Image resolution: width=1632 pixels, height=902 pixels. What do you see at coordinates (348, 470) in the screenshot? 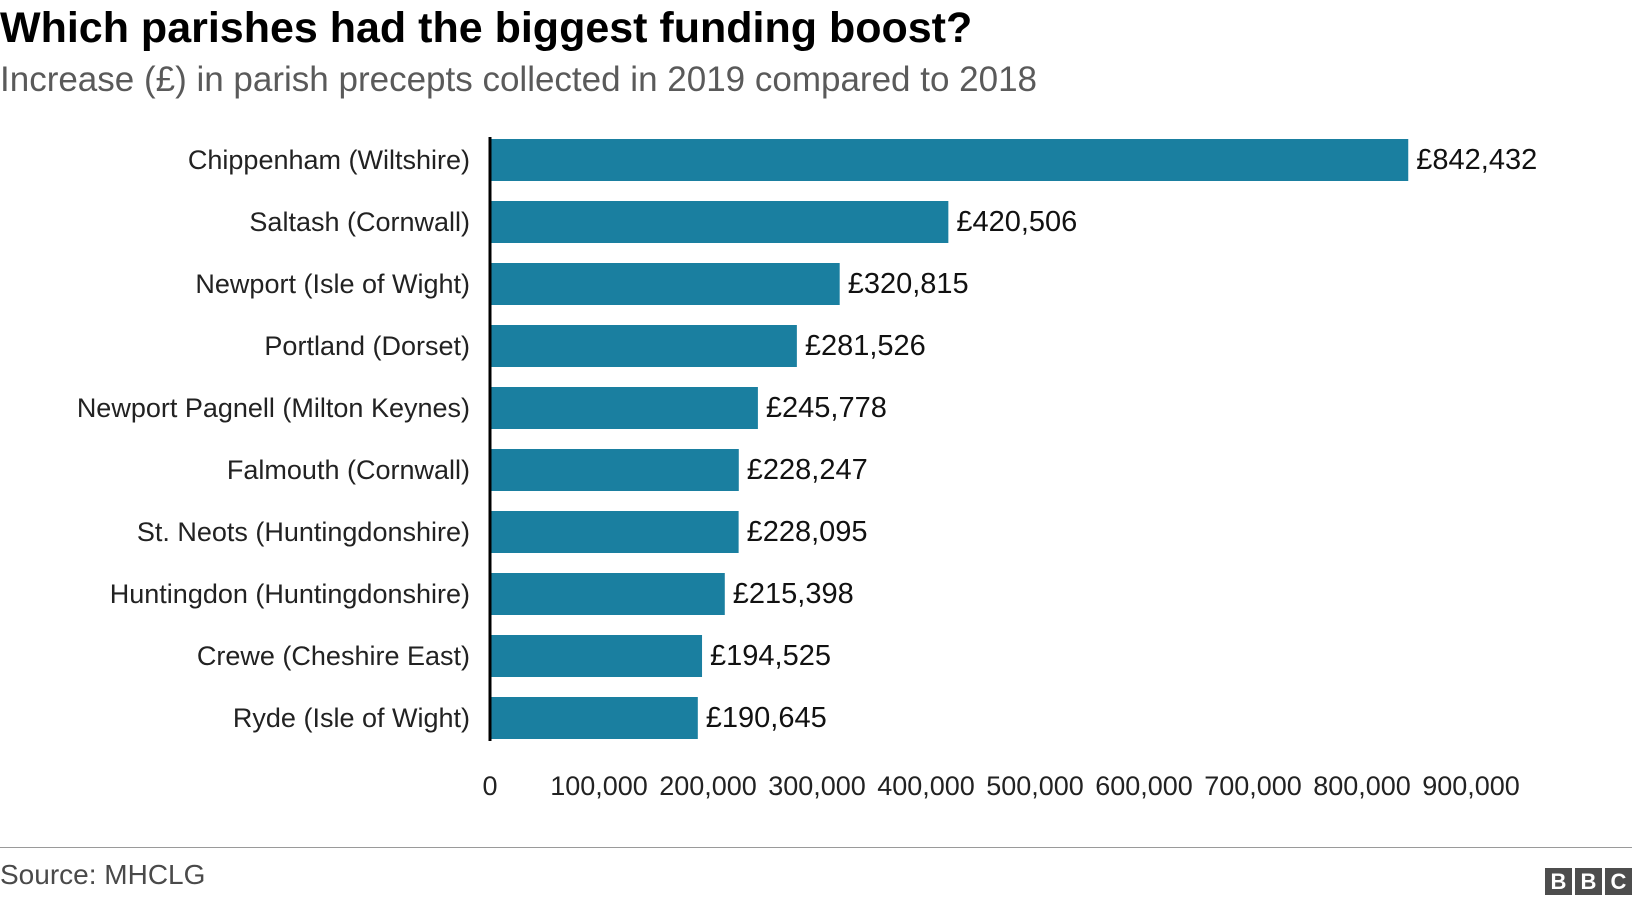
I see `category-label: Falmouth (Cornwall)` at bounding box center [348, 470].